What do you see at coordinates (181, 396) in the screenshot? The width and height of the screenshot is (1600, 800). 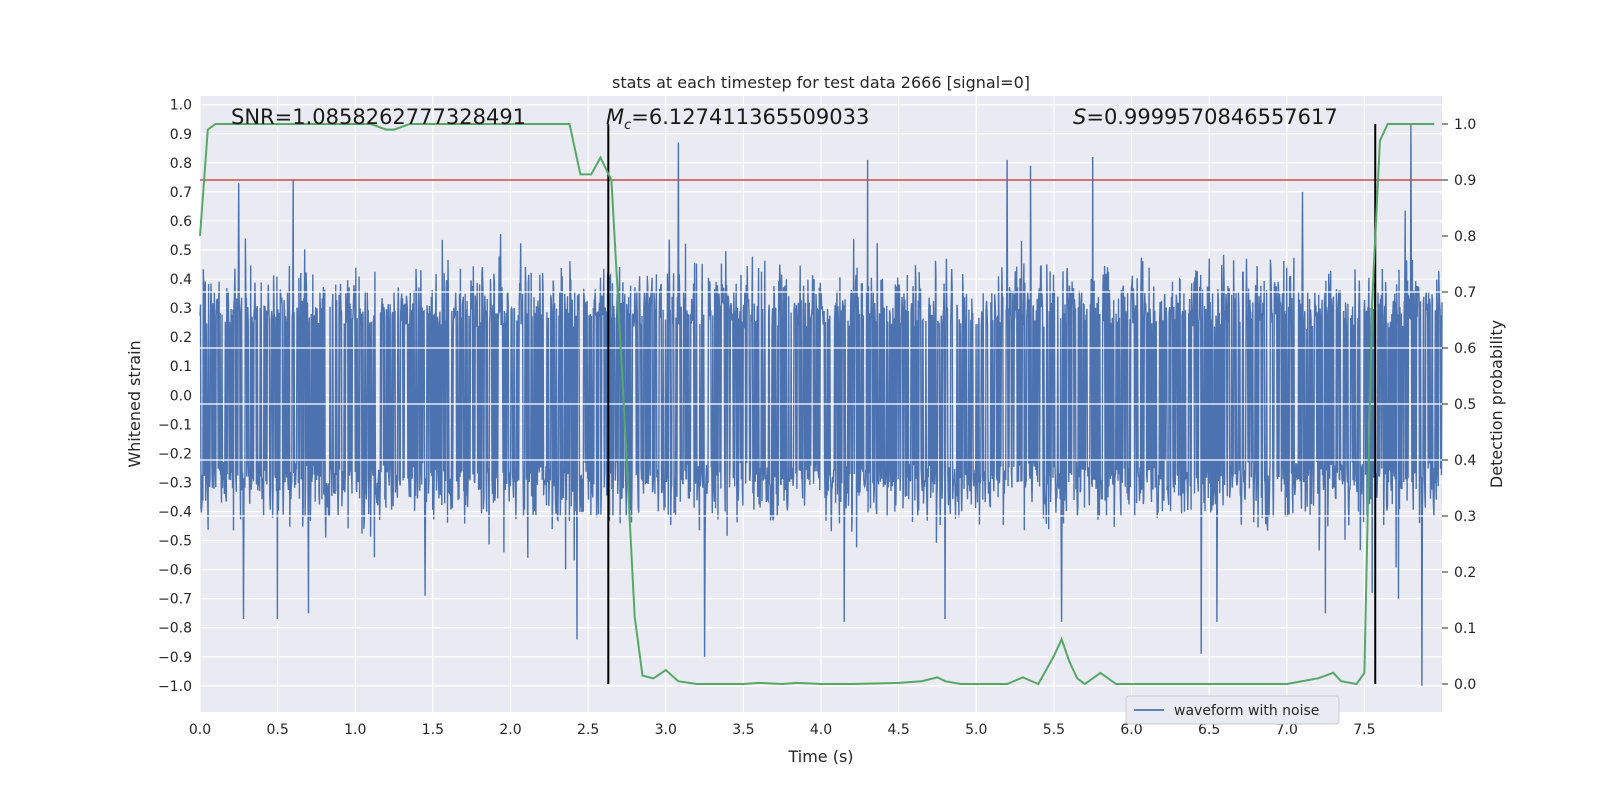 I see `y-tick-label: 0.0` at bounding box center [181, 396].